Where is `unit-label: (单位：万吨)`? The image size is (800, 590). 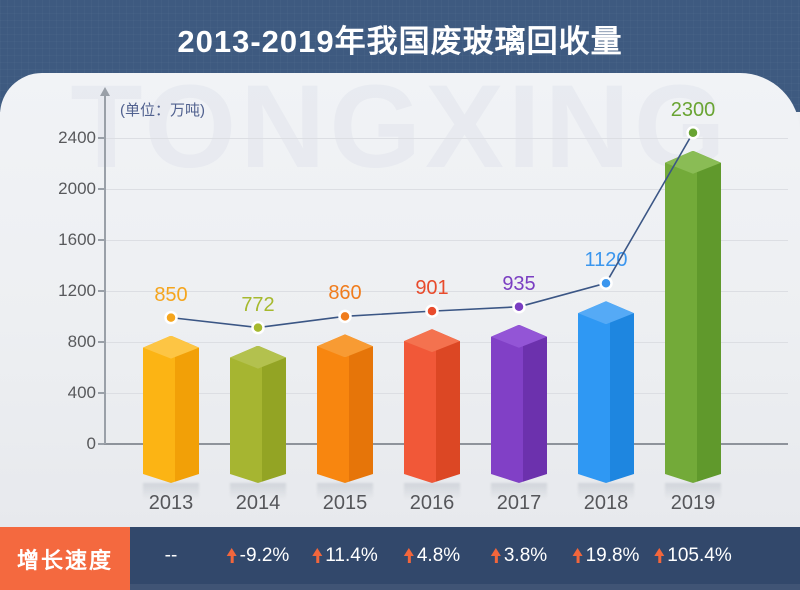 unit-label: (单位：万吨) is located at coordinates (162, 110).